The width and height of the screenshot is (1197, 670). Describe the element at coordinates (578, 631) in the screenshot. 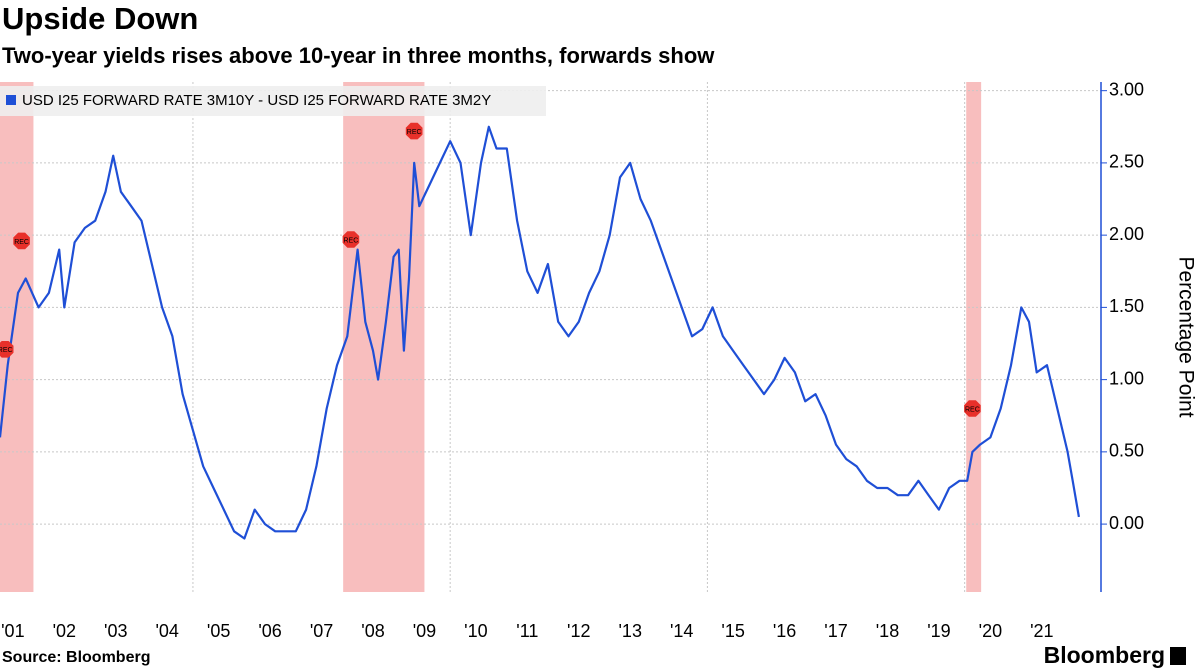

I see `x-tick-label: '12` at that location.